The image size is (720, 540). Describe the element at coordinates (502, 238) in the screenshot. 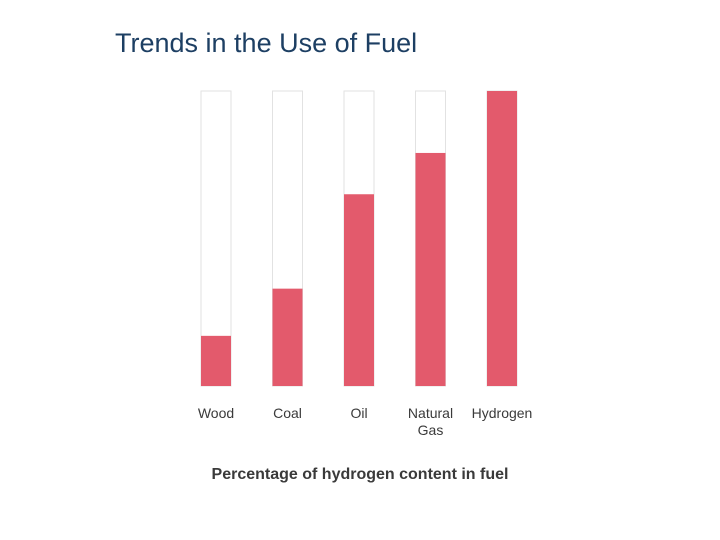

I see `bar-hydrogen` at that location.